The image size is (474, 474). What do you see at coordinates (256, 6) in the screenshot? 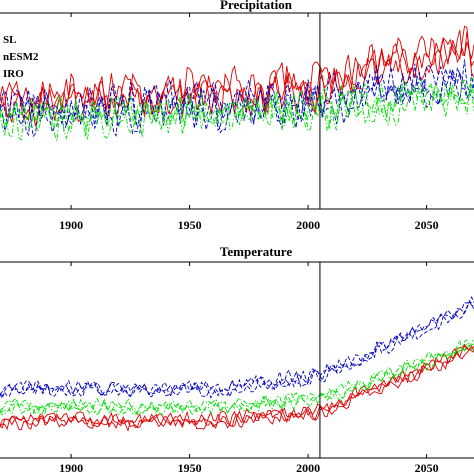
I see `precipitation-title: Precipitation` at bounding box center [256, 6].